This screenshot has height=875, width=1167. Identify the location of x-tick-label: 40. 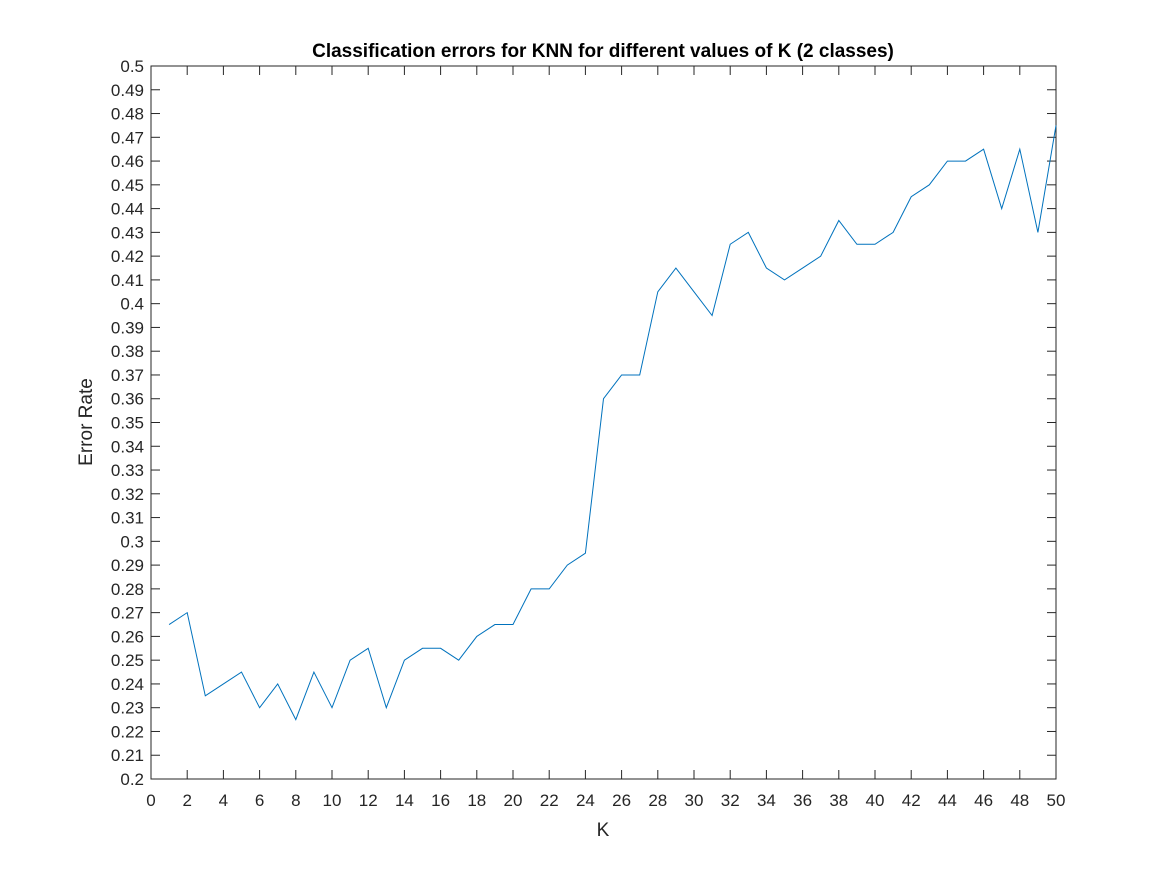
(875, 800).